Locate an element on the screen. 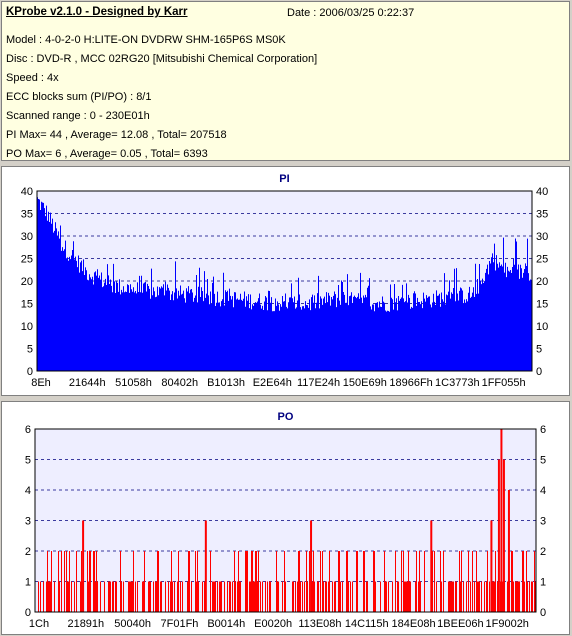 Image resolution: width=572 pixels, height=636 pixels. y-tick-right: 30 is located at coordinates (542, 237).